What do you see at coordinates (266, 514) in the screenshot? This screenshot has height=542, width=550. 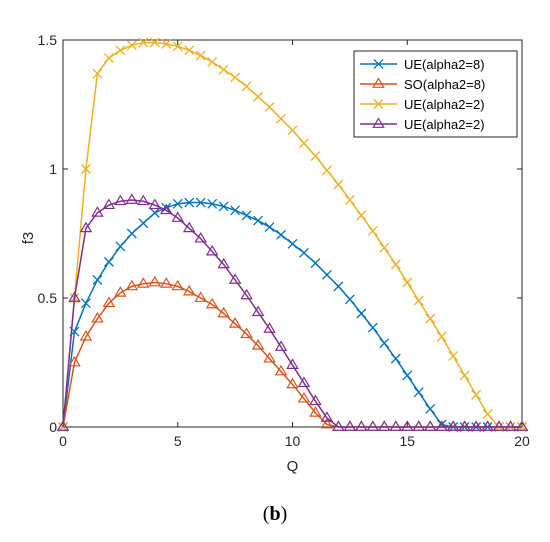 I see `caption-open-paren: (` at bounding box center [266, 514].